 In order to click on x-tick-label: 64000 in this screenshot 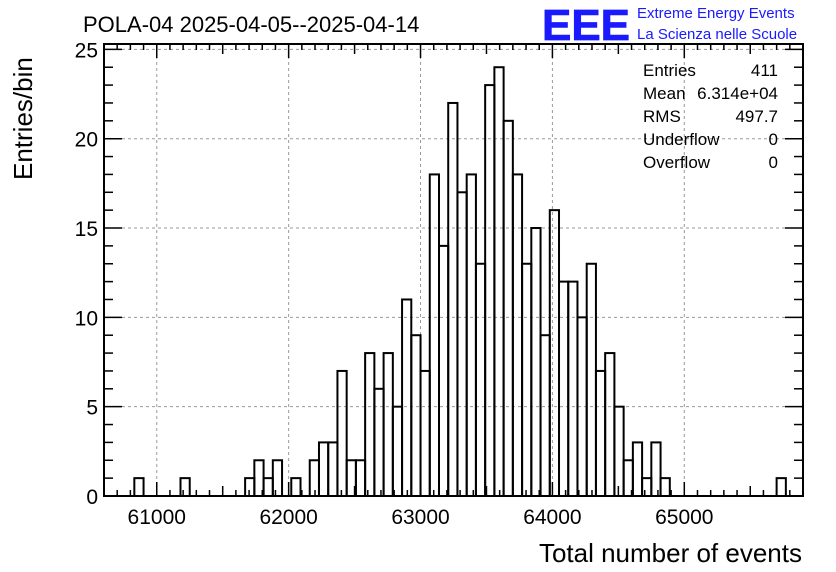, I will do `click(552, 517)`.